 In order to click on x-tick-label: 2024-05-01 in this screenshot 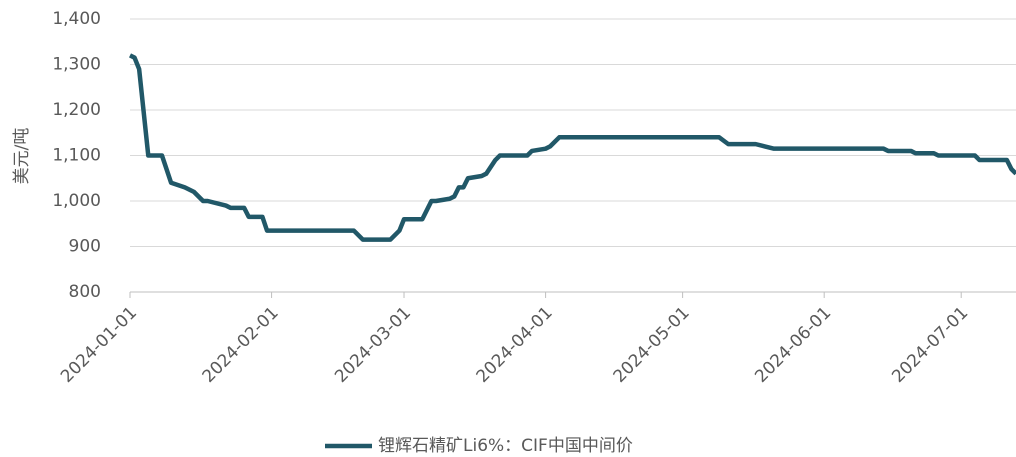, I will do `click(652, 345)`.